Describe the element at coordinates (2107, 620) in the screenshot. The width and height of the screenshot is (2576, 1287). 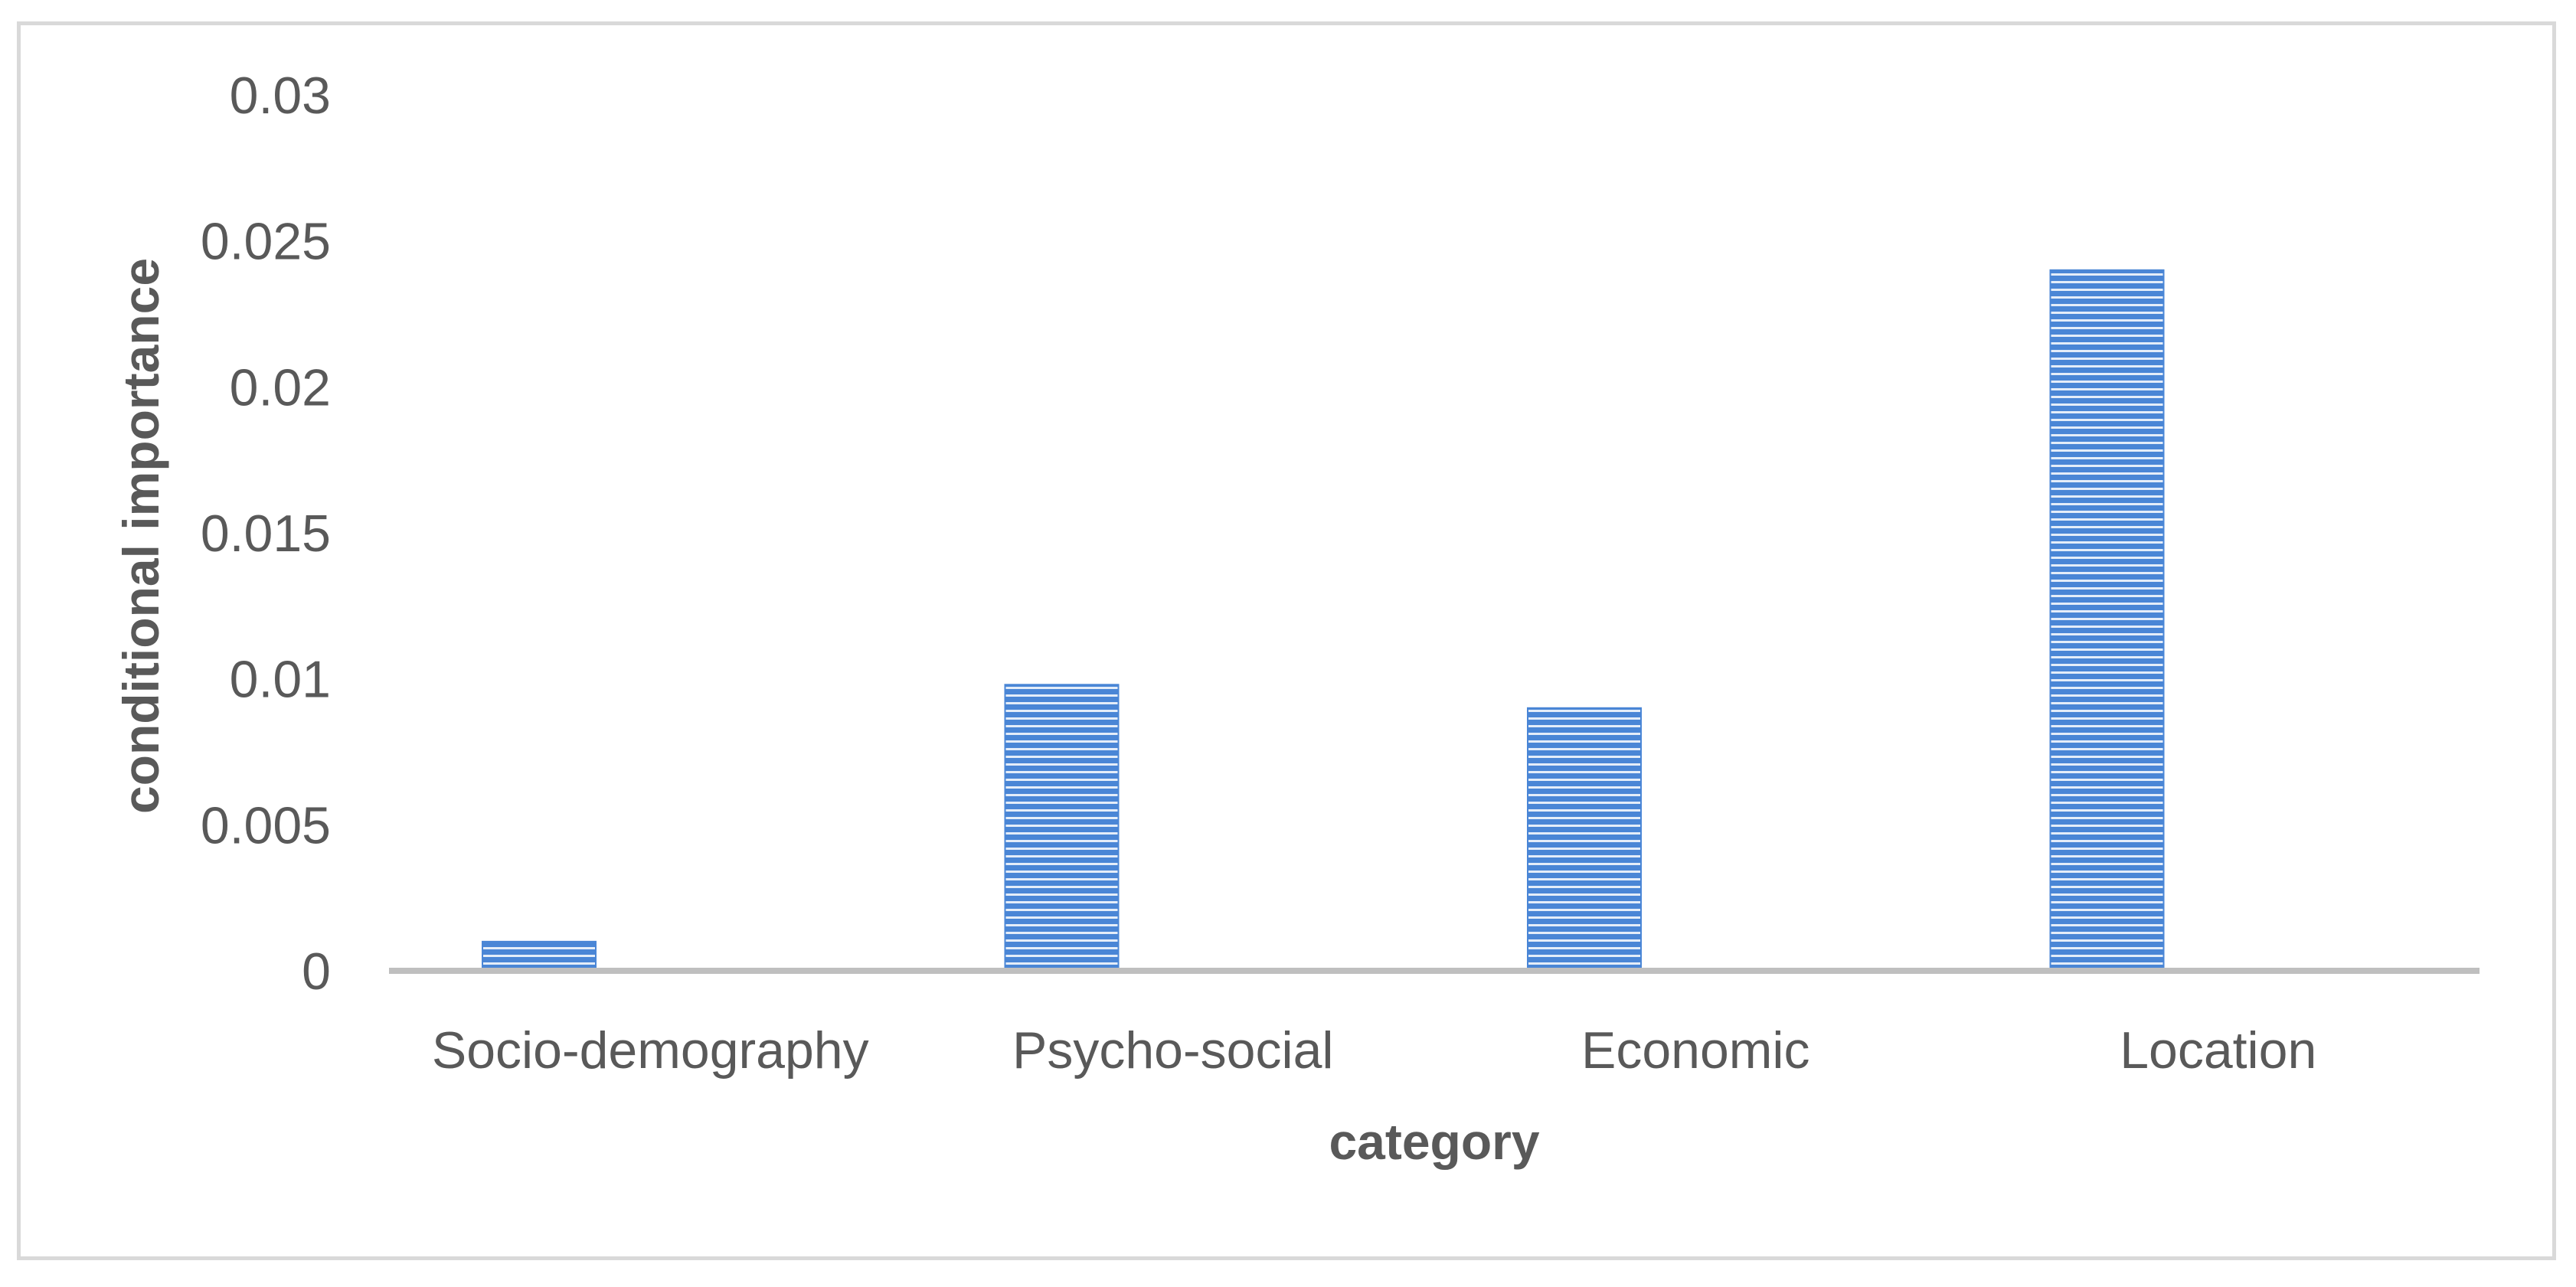
I see `bar-location` at that location.